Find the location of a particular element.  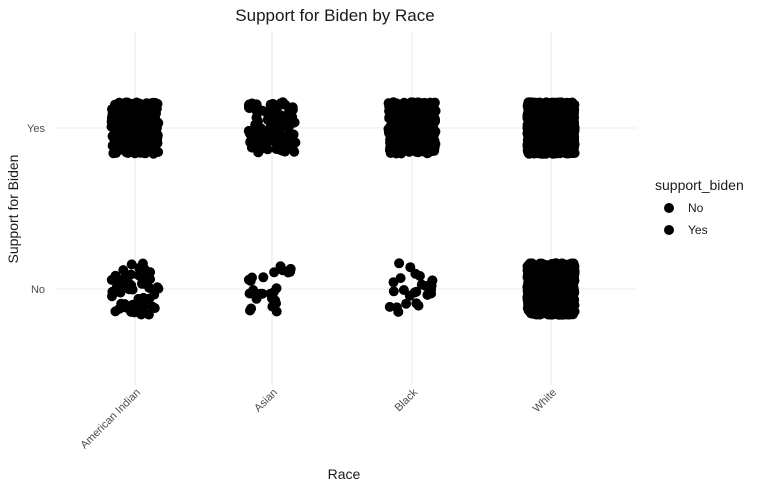

x-tick-label: Black is located at coordinates (407, 400).